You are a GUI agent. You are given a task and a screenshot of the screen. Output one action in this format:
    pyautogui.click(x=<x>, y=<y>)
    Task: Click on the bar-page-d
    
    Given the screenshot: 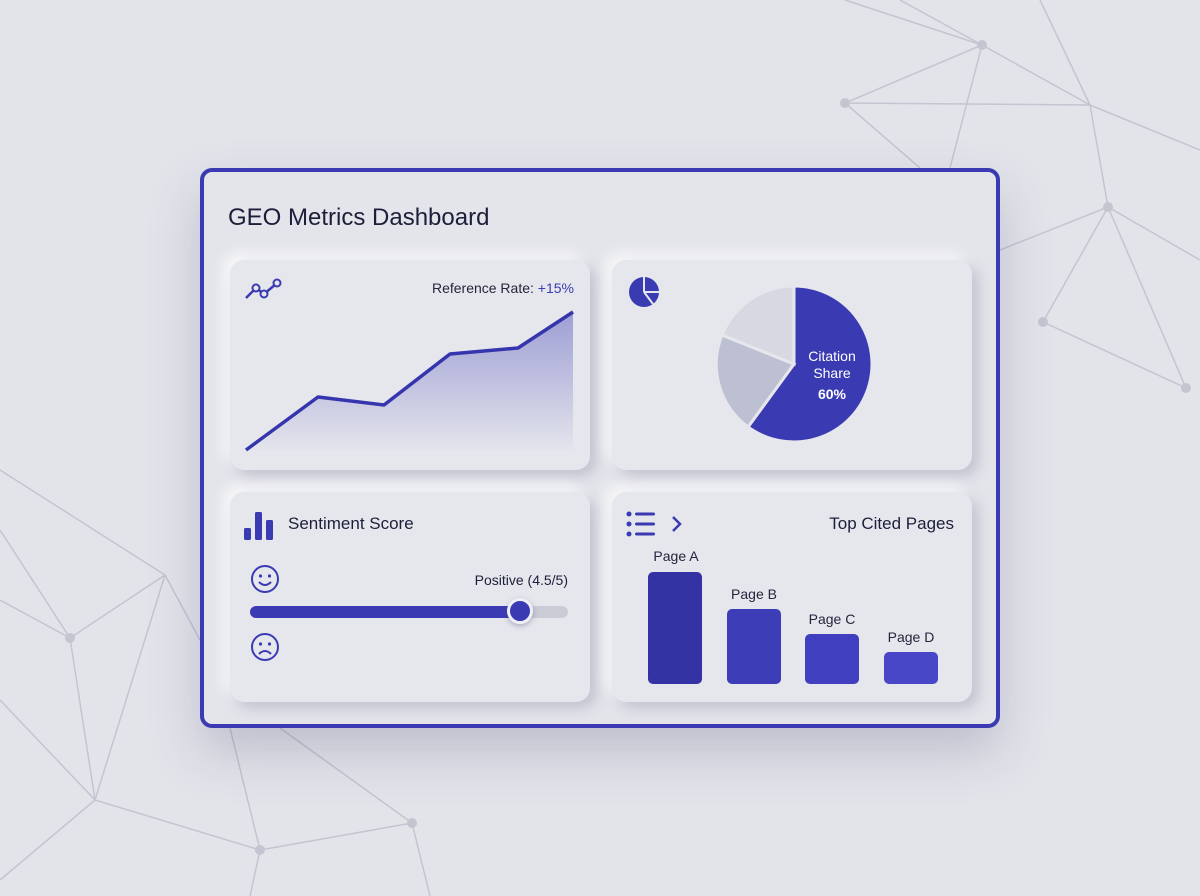 What is the action you would take?
    pyautogui.click(x=911, y=668)
    